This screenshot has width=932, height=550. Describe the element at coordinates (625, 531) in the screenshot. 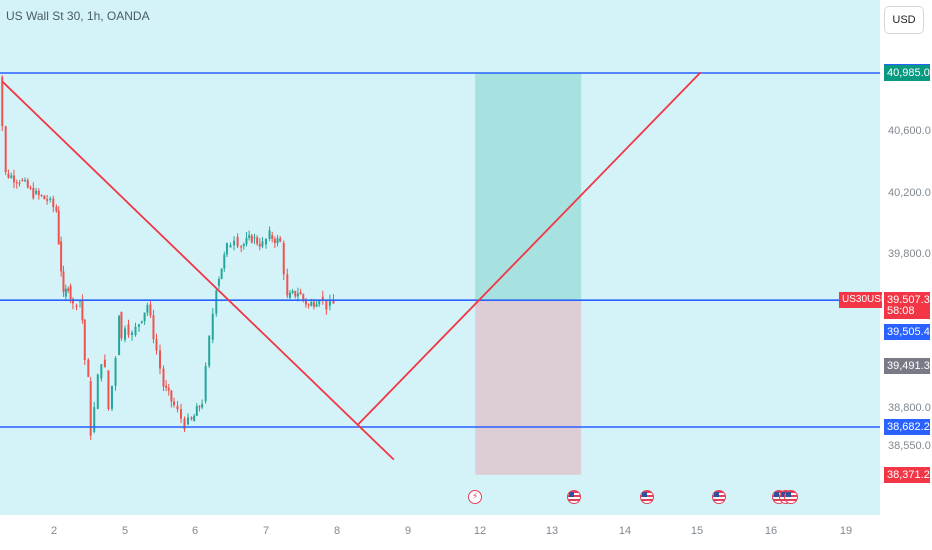

I see `time-tick-label: 14` at that location.